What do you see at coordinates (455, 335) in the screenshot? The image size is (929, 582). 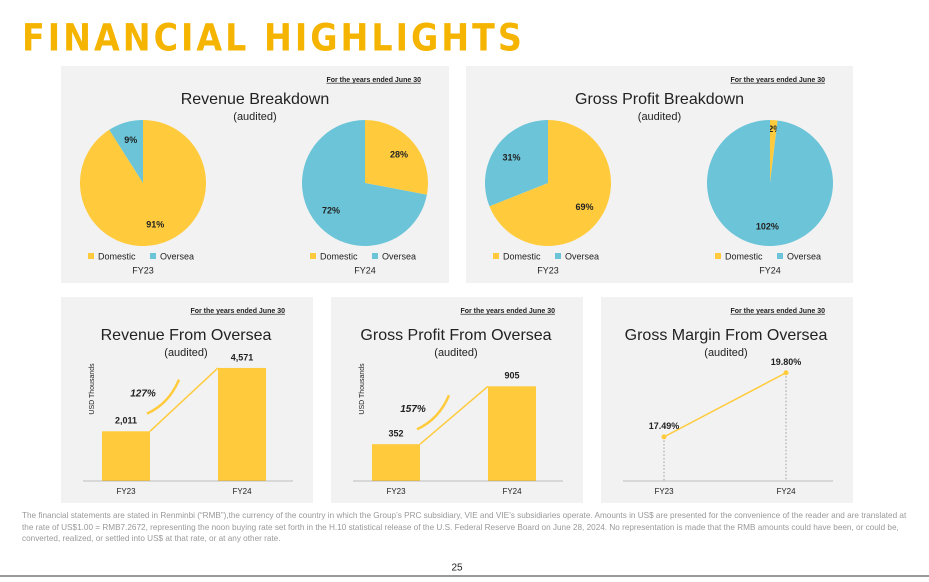 I see `panel-title: Gross Profit From Oversea` at bounding box center [455, 335].